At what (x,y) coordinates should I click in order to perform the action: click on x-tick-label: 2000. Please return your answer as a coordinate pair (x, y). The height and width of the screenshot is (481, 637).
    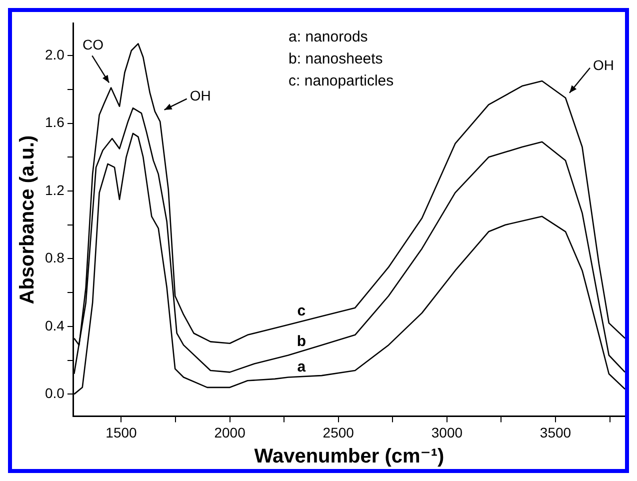
    Looking at the image, I should click on (230, 432).